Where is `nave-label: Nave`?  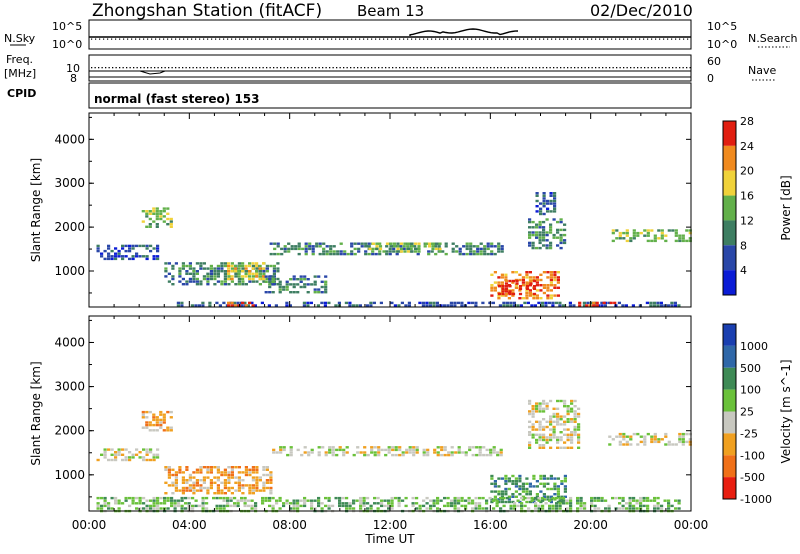 nave-label: Nave is located at coordinates (762, 70).